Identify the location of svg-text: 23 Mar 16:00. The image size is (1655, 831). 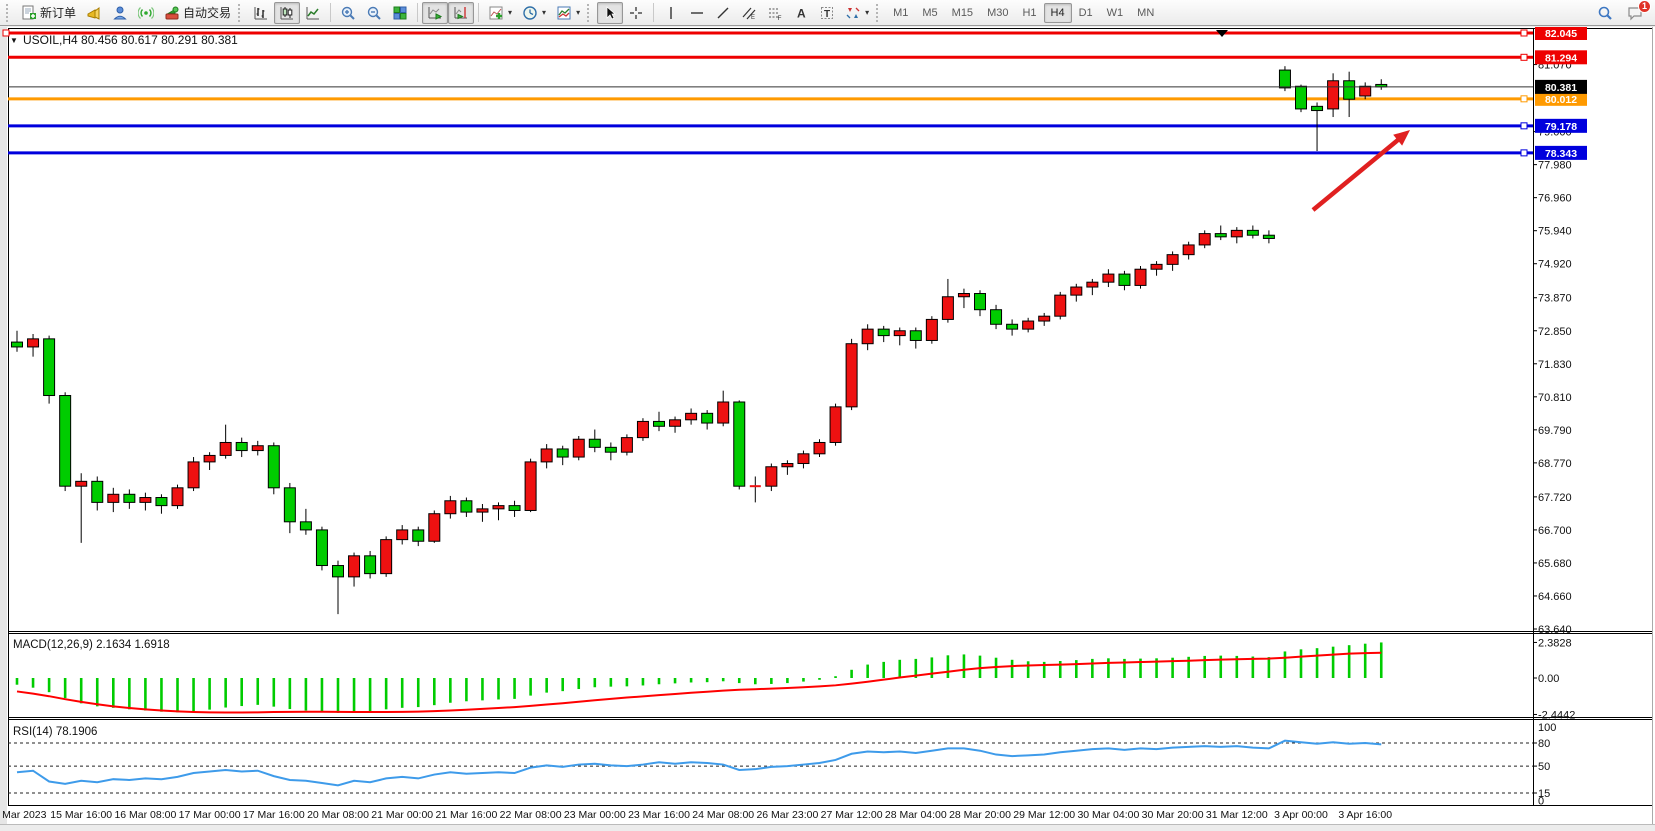
(659, 815).